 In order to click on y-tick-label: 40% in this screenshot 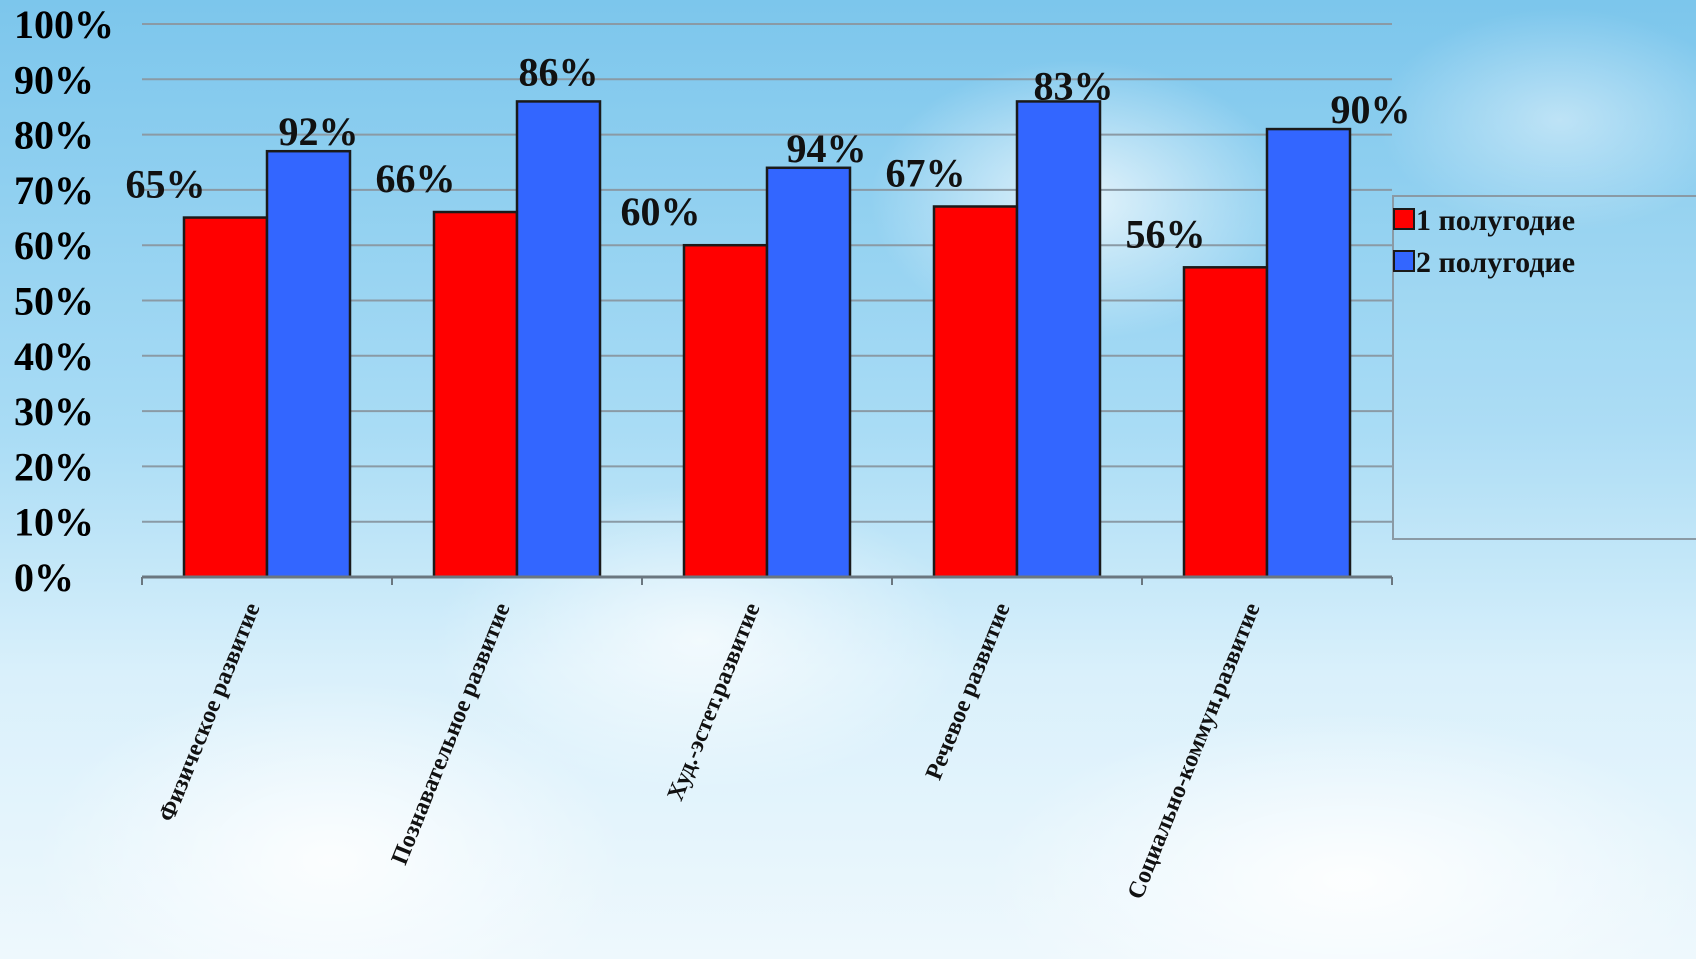, I will do `click(54, 356)`.